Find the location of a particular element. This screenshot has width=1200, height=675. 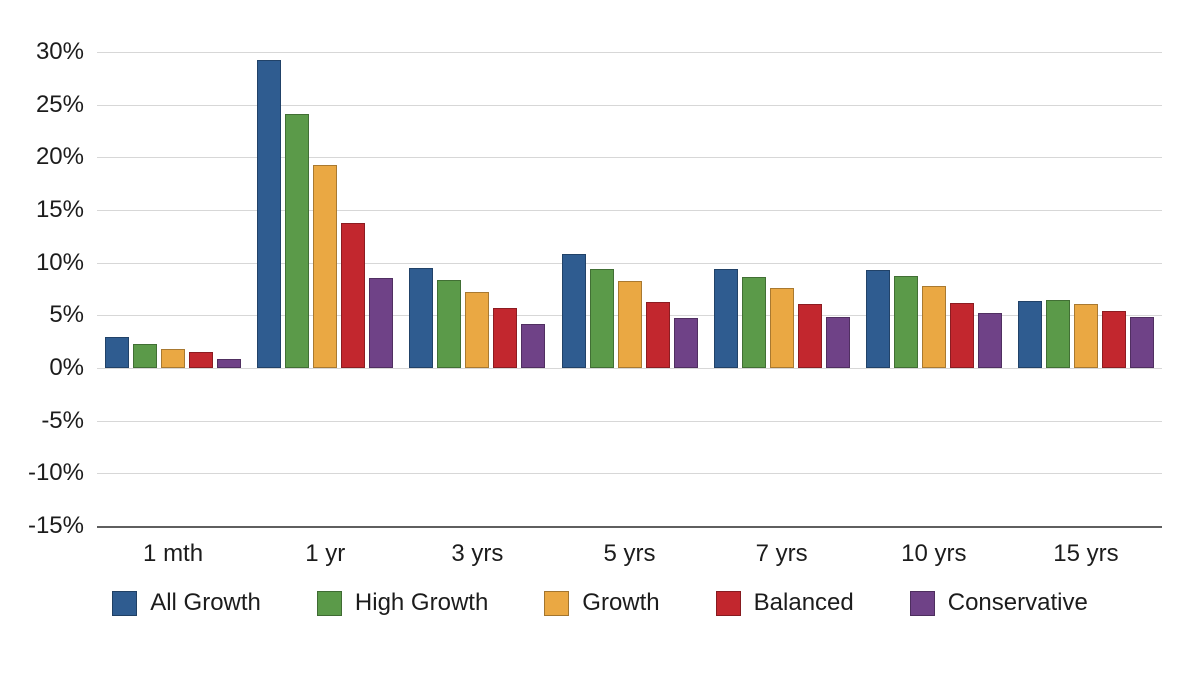

legend-label-growth: Growth is located at coordinates (621, 602).